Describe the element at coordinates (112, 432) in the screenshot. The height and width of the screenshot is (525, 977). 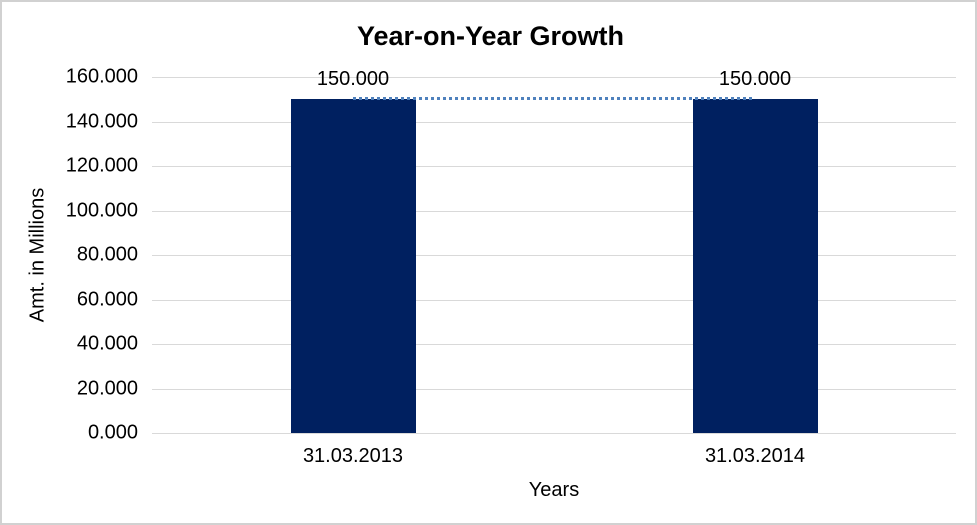
I see `y-axis-tick-label: 0.000` at that location.